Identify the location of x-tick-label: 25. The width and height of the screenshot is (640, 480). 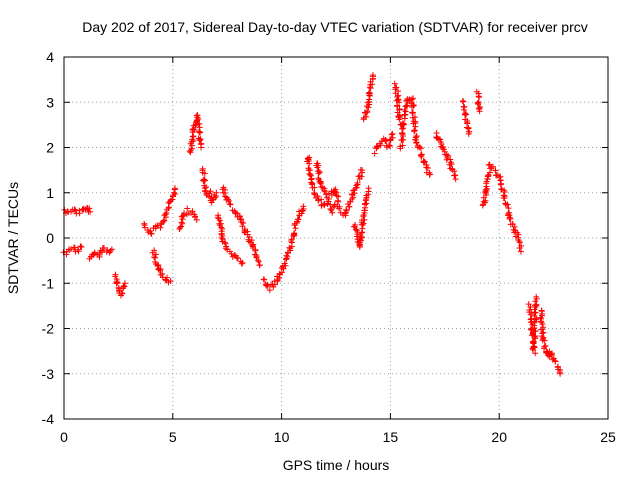
(608, 437).